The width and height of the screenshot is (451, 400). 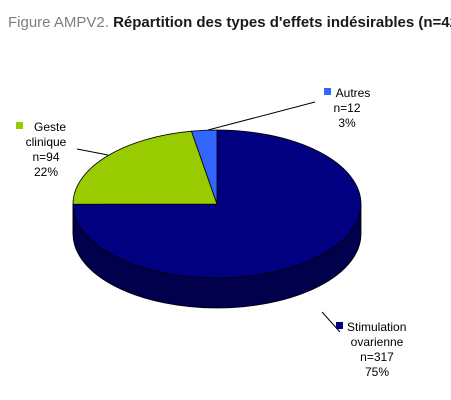 What do you see at coordinates (347, 123) in the screenshot?
I see `label-percent-autres: 3%` at bounding box center [347, 123].